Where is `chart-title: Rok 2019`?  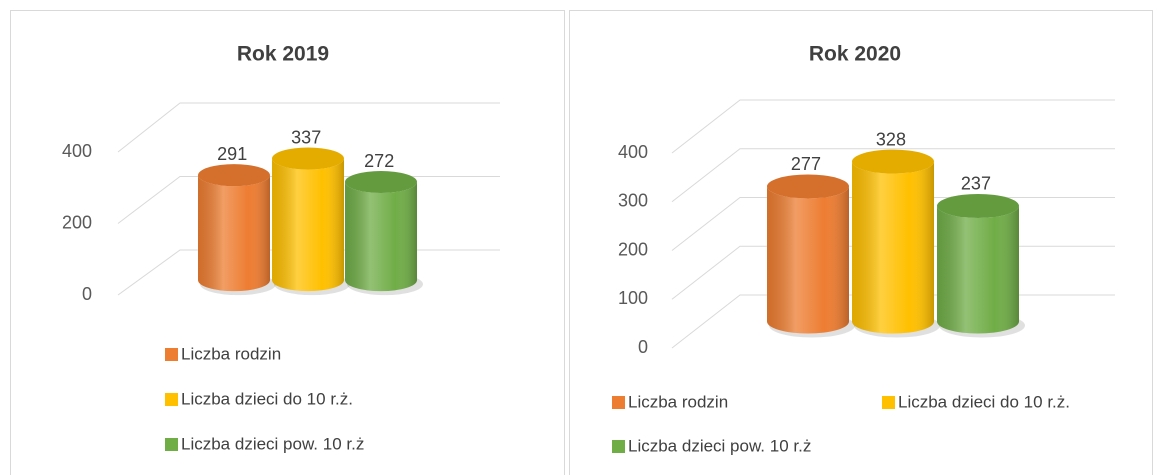
chart-title: Rok 2019 is located at coordinates (283, 54).